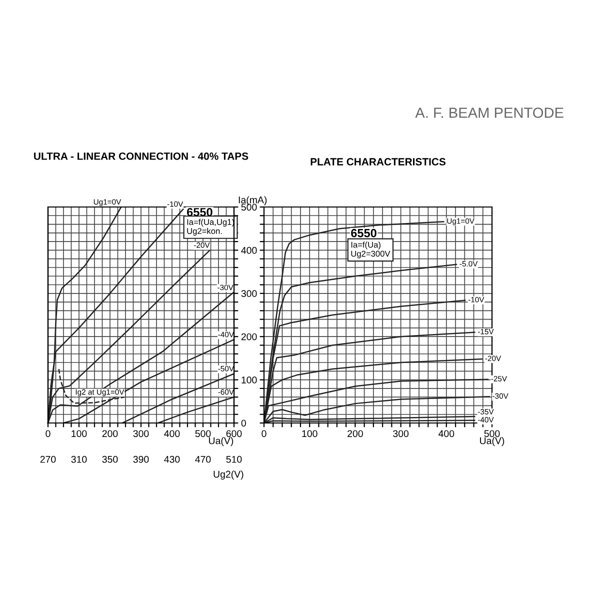  What do you see at coordinates (141, 156) in the screenshot?
I see `chart-title: ULTRA - LINEAR CONNECTION - 40% TAPS` at bounding box center [141, 156].